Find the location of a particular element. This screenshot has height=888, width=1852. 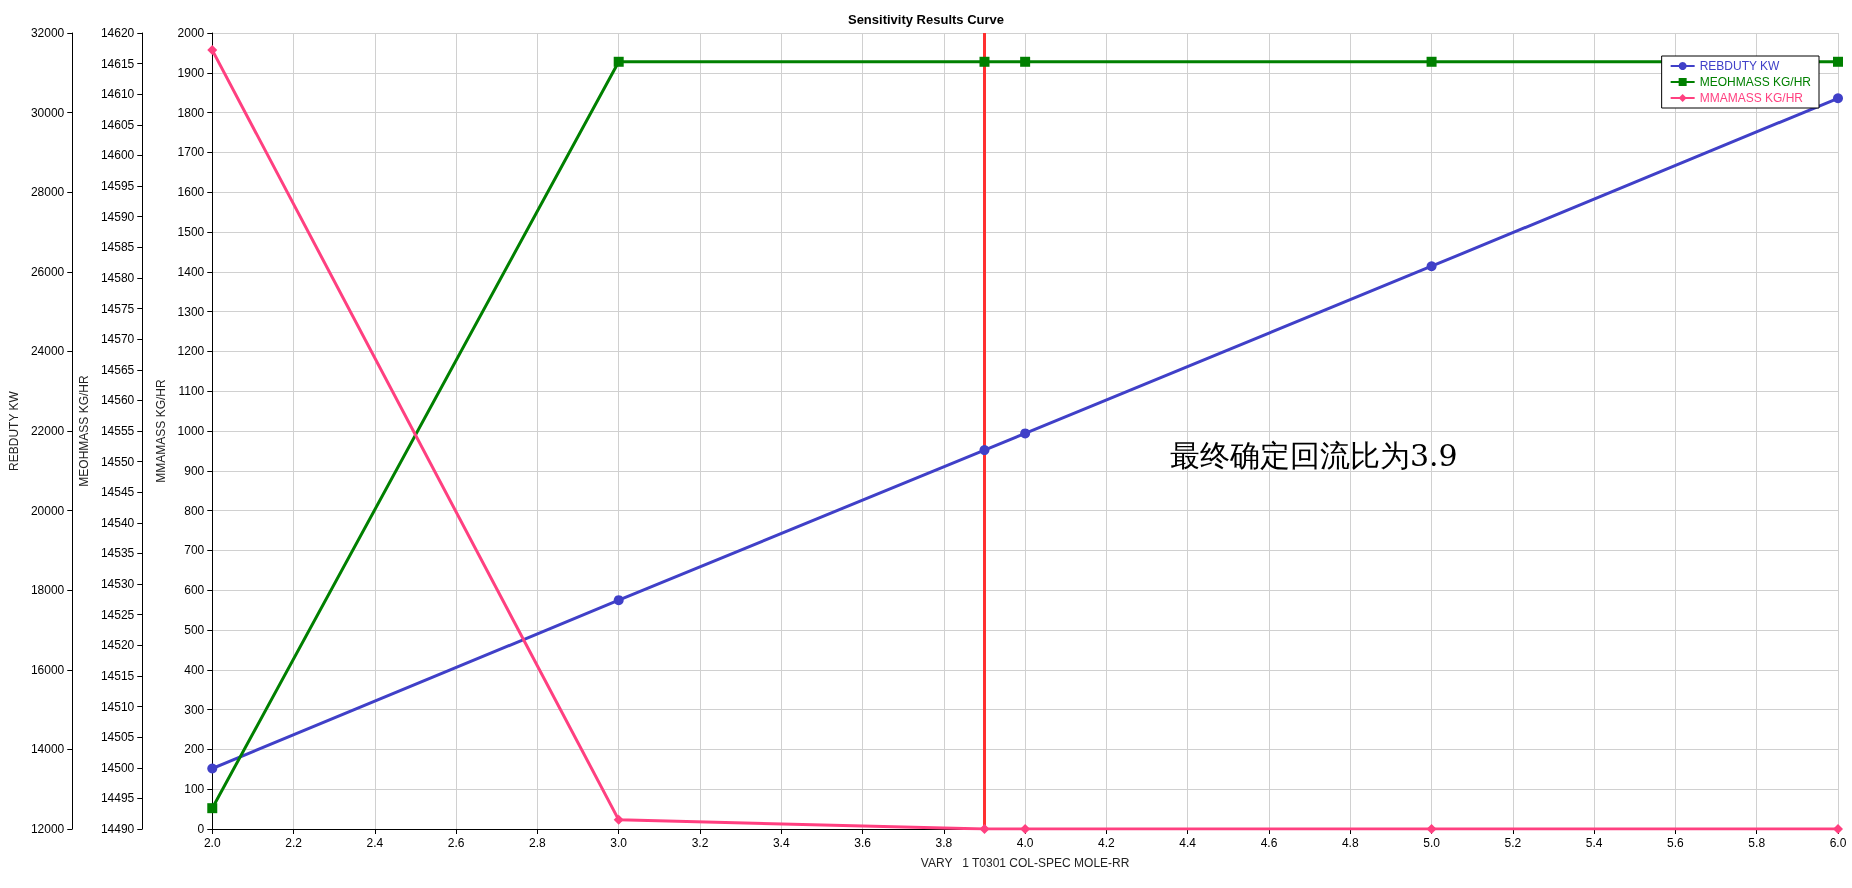

x-tick-label: 4.4 is located at coordinates (1188, 843).